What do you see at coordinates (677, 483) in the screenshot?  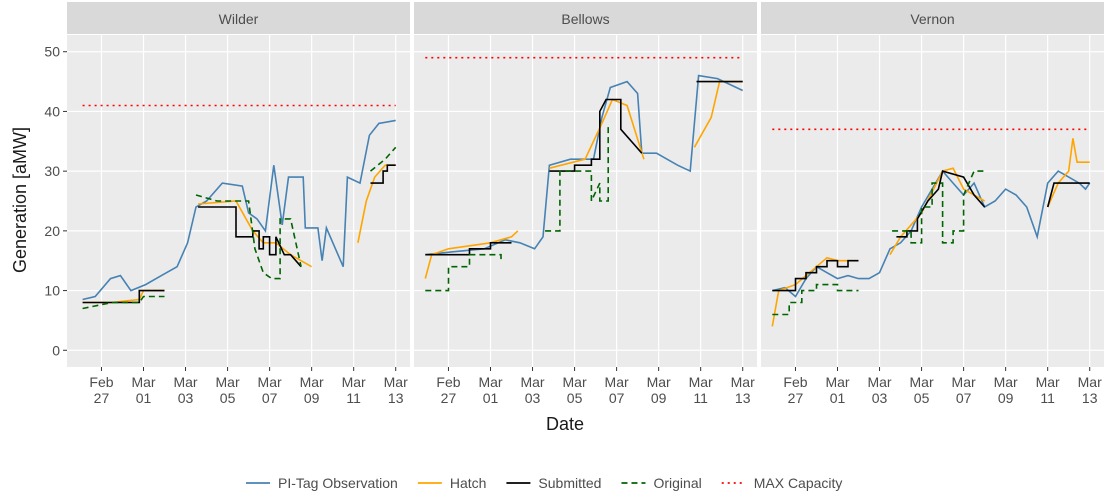 I see `legend-label: Original` at bounding box center [677, 483].